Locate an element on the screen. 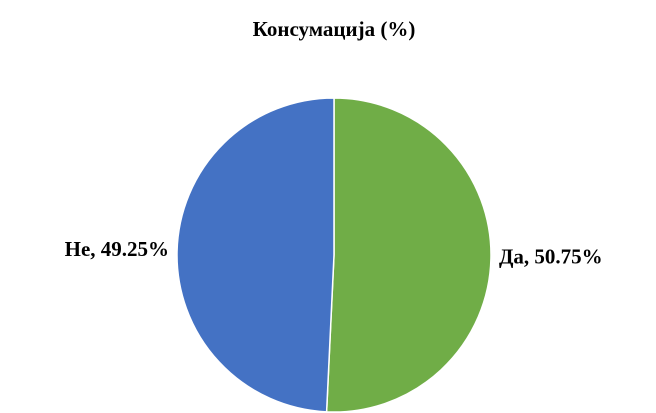 The image size is (656, 413). chart-title: Консумација (%) is located at coordinates (334, 29).